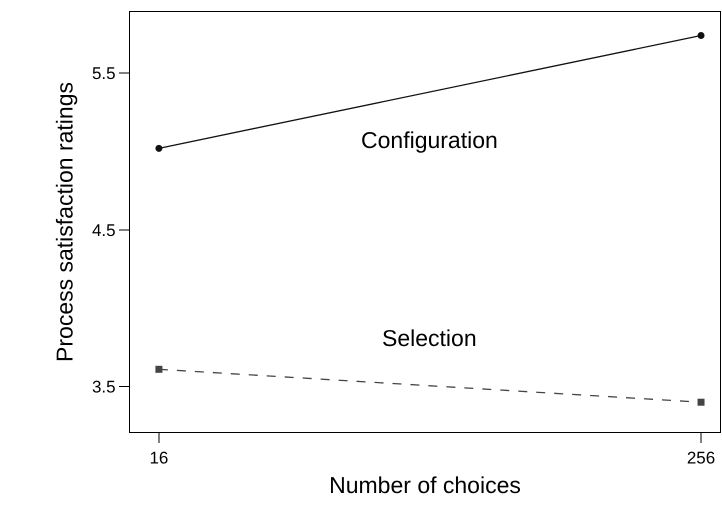 The width and height of the screenshot is (722, 509). I want to click on y-tick-label: 5.5, so click(104, 74).